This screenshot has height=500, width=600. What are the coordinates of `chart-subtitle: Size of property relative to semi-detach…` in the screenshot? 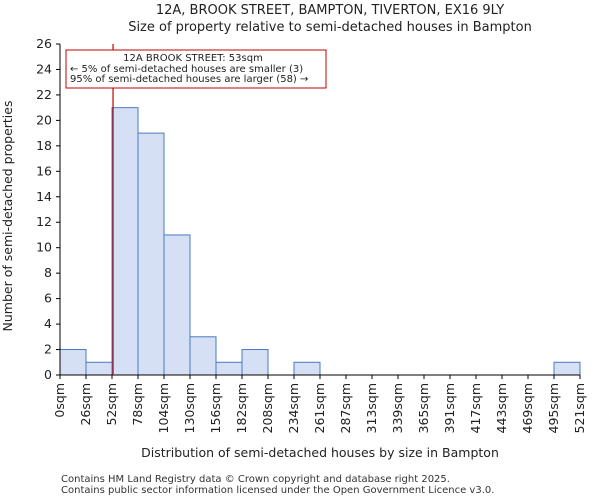 It's located at (330, 27).